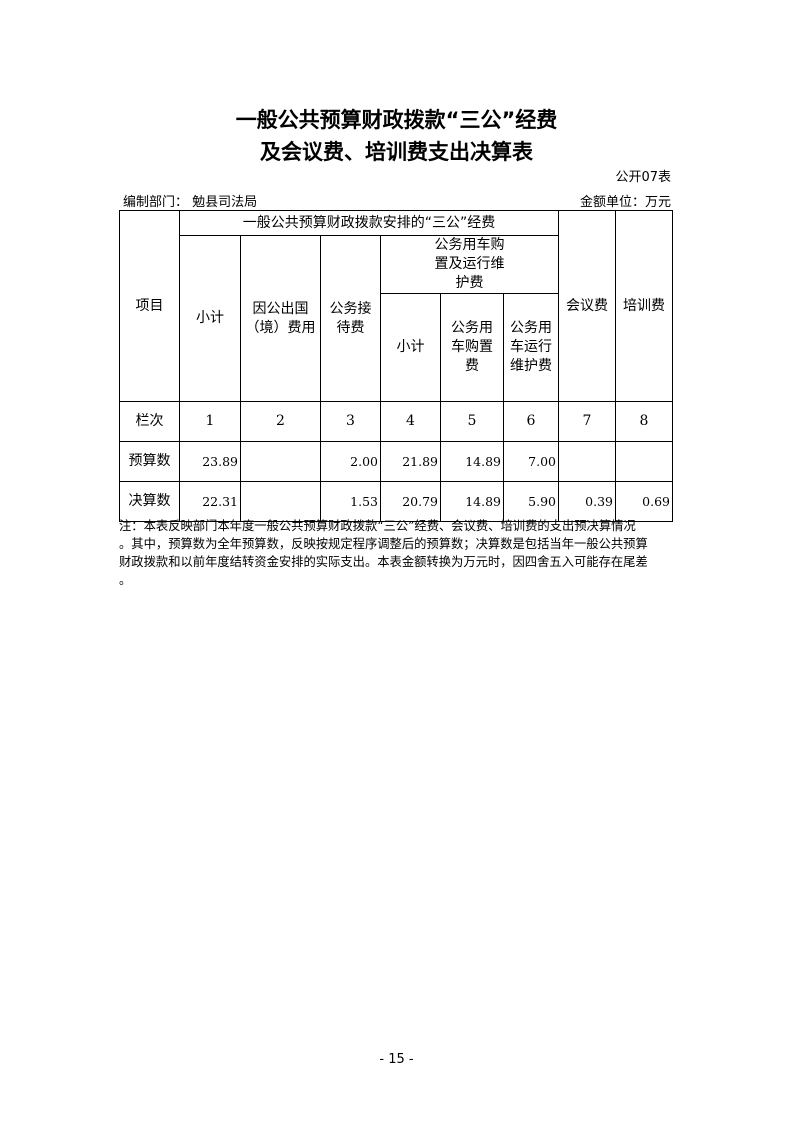 This screenshot has width=793, height=1122. What do you see at coordinates (350, 421) in the screenshot?
I see `table-cell: 3` at bounding box center [350, 421].